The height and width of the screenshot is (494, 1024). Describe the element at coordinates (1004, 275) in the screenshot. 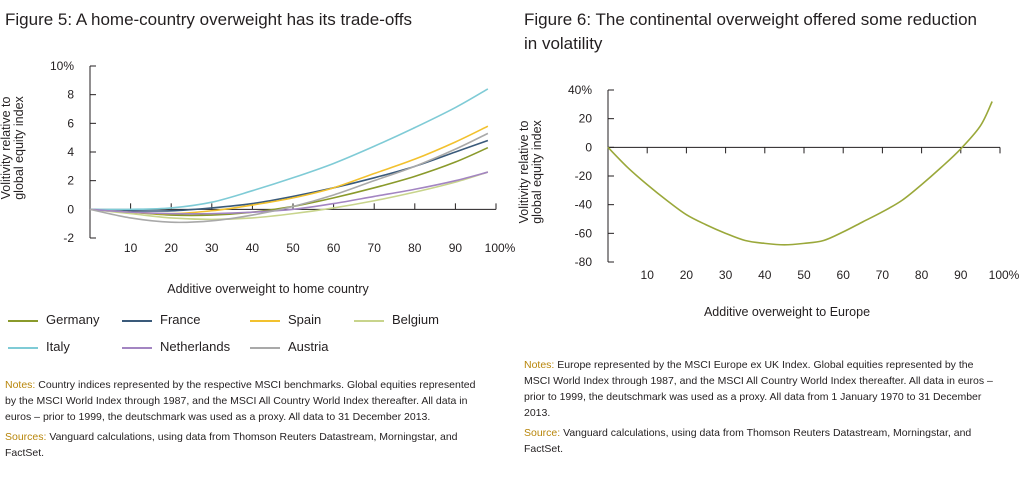

I see `fig6-x-tick-label: 100%` at that location.